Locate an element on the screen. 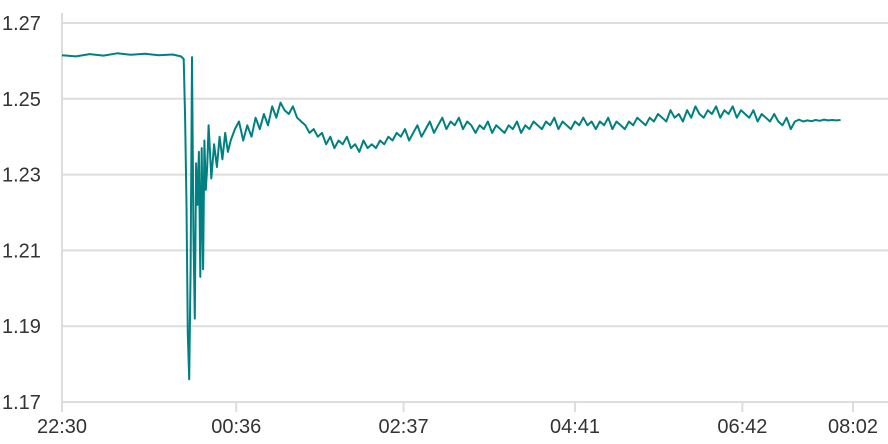 The width and height of the screenshot is (888, 444). x-axis-ticks: 22:30 00:36 02:37 04:41 06:42 08:02 is located at coordinates (457, 420).